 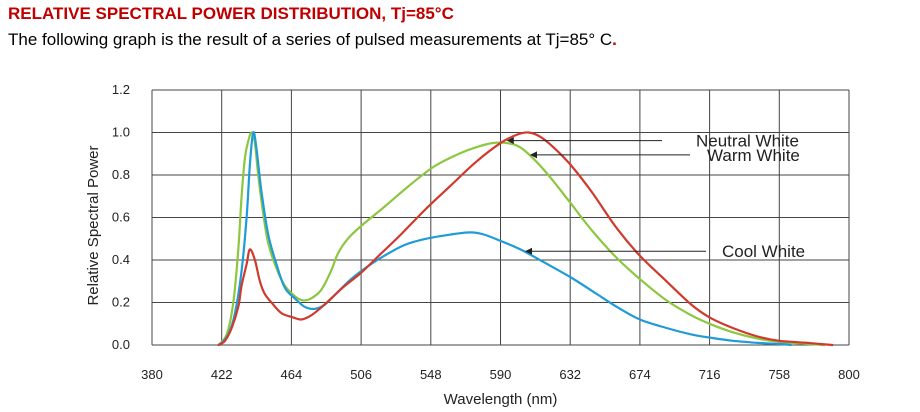 What do you see at coordinates (121, 259) in the screenshot?
I see `y-tick-label: 0.4` at bounding box center [121, 259].